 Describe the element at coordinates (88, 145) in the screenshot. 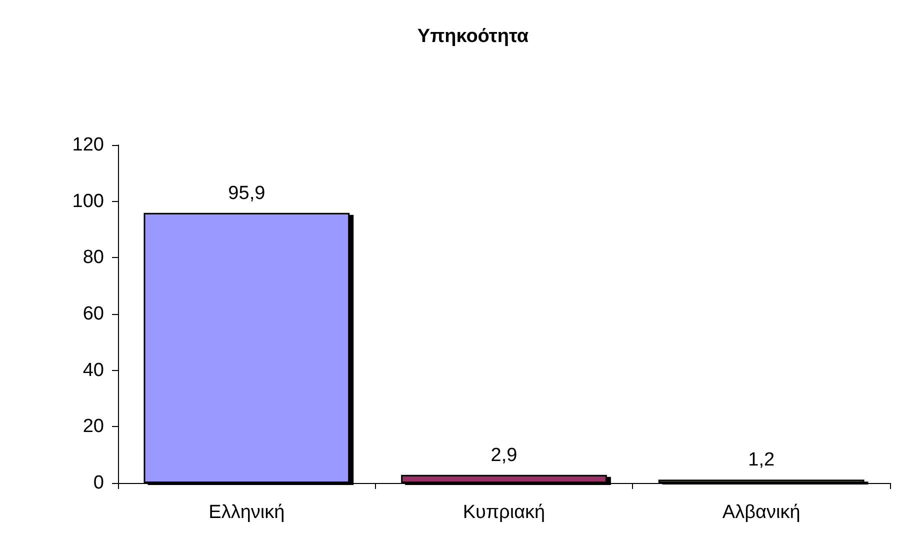

I see `y-tick-label: 120` at that location.